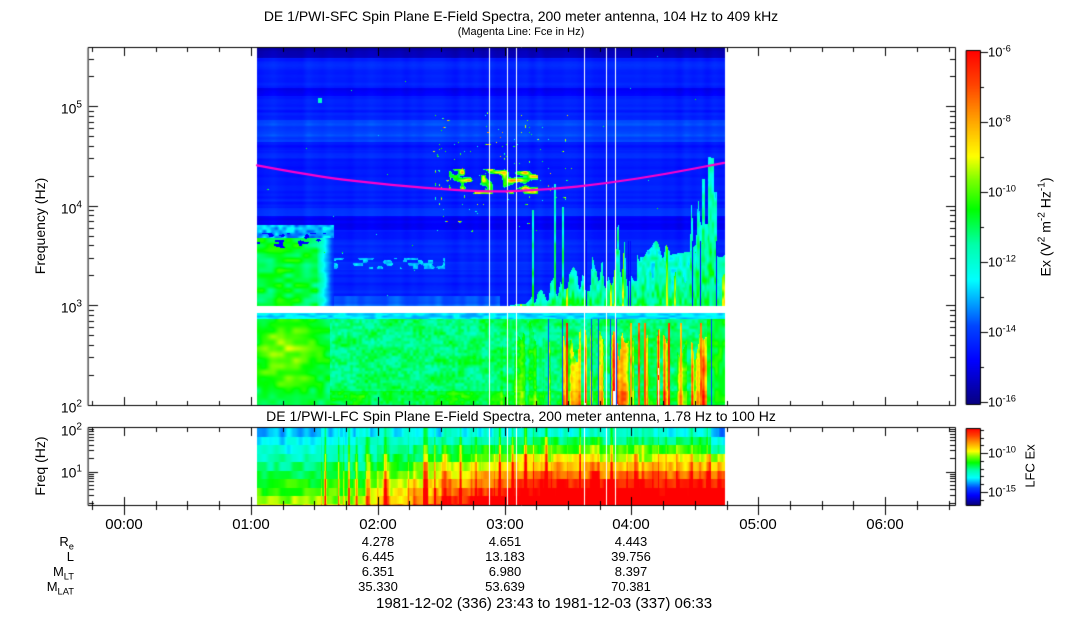  I want to click on ephemeris-value: 13.183, so click(505, 556).